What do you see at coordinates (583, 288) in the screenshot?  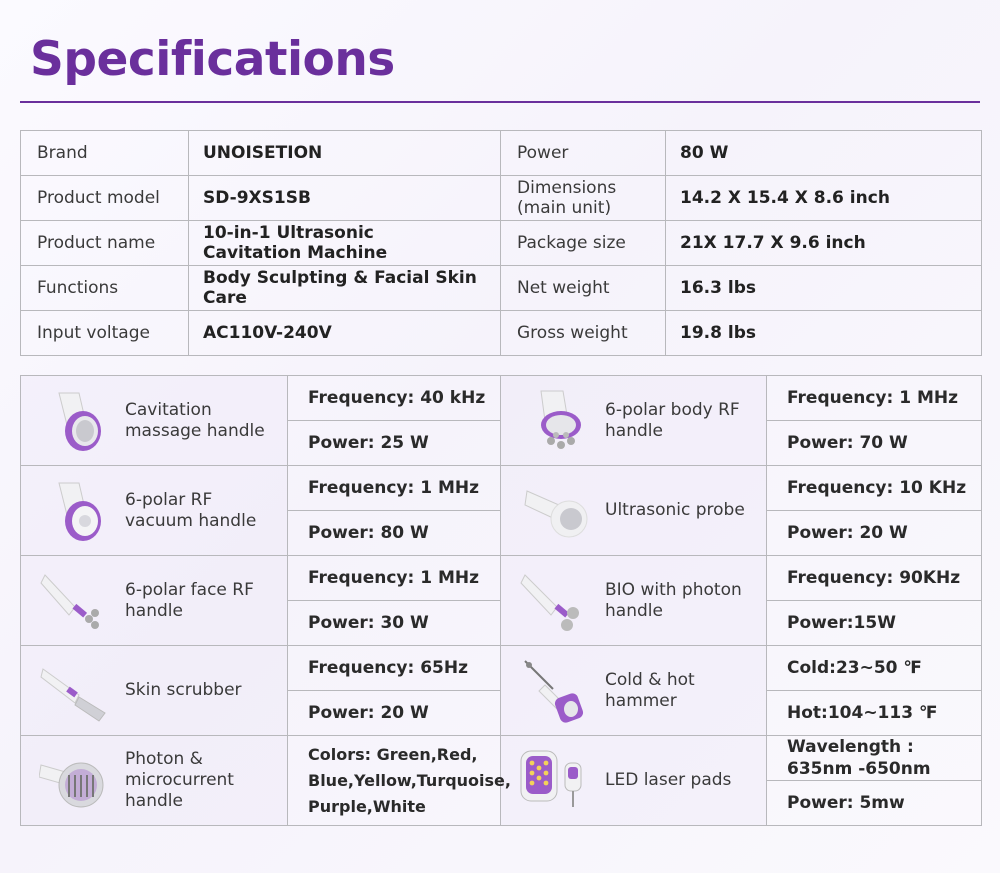 I see `spec-label: Net weight` at bounding box center [583, 288].